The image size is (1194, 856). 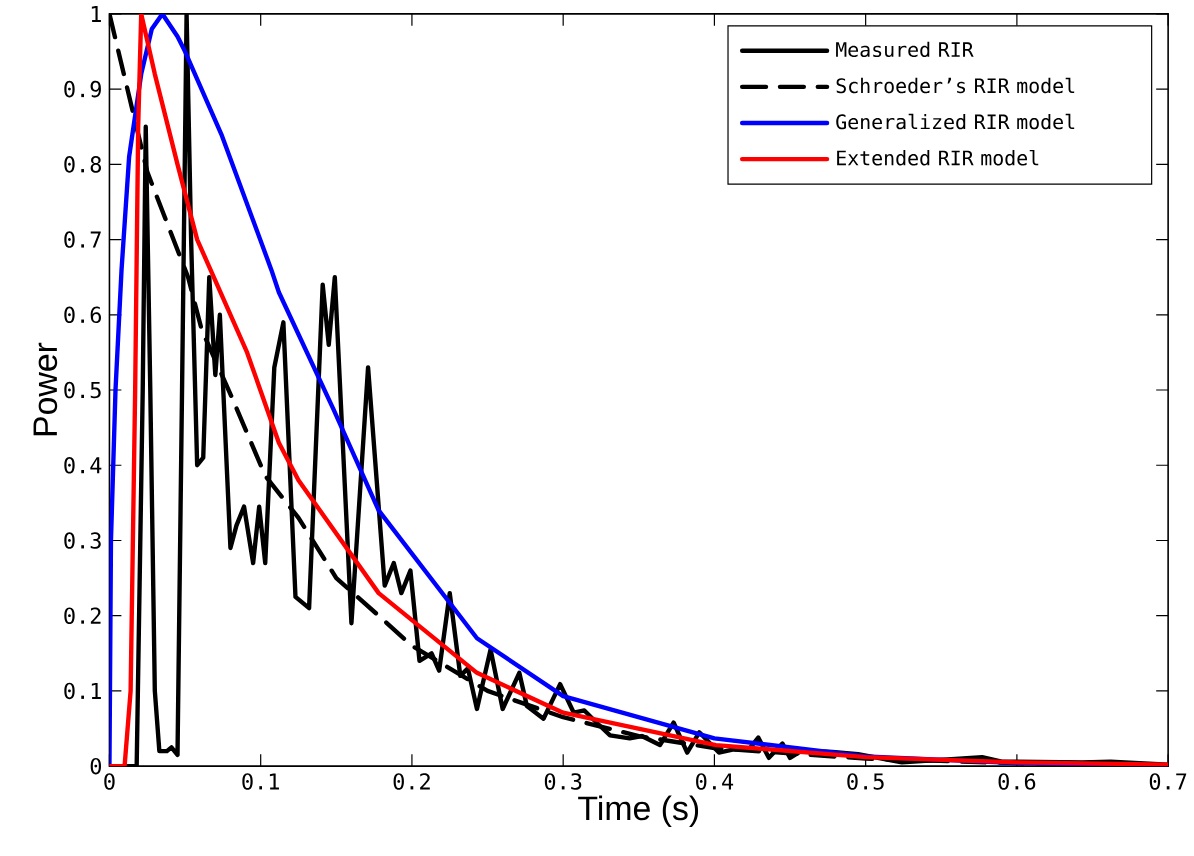 What do you see at coordinates (411, 781) in the screenshot?
I see `x-tick-label: 0.2` at bounding box center [411, 781].